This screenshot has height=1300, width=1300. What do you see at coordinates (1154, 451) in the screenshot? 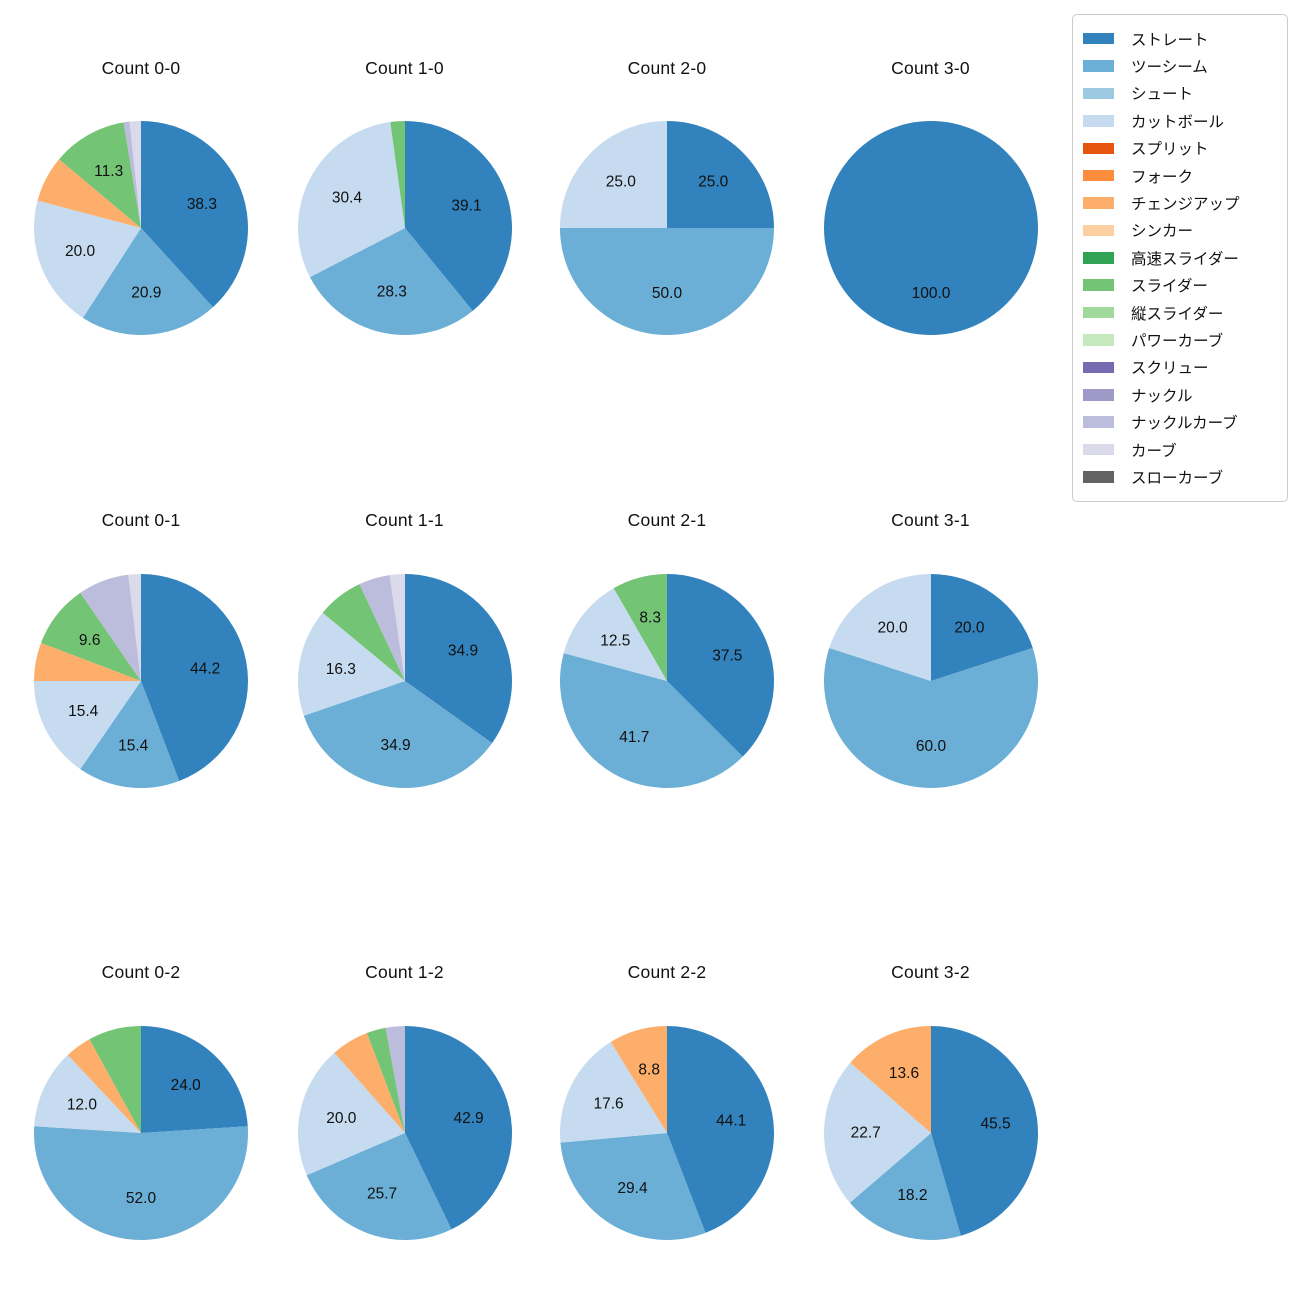
I see `legend-label: カーブ` at bounding box center [1154, 451].